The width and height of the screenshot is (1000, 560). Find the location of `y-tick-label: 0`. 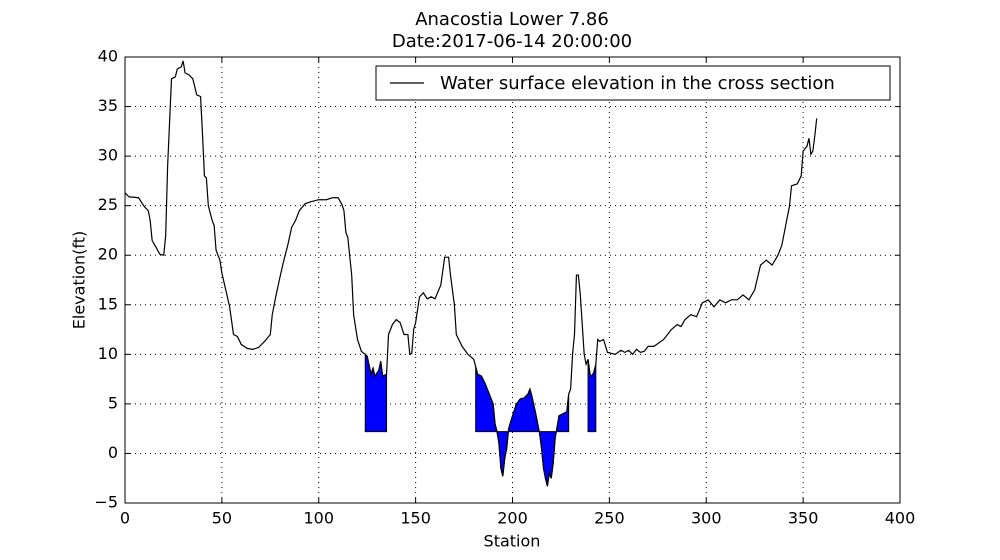

y-tick-label: 0 is located at coordinates (113, 452).